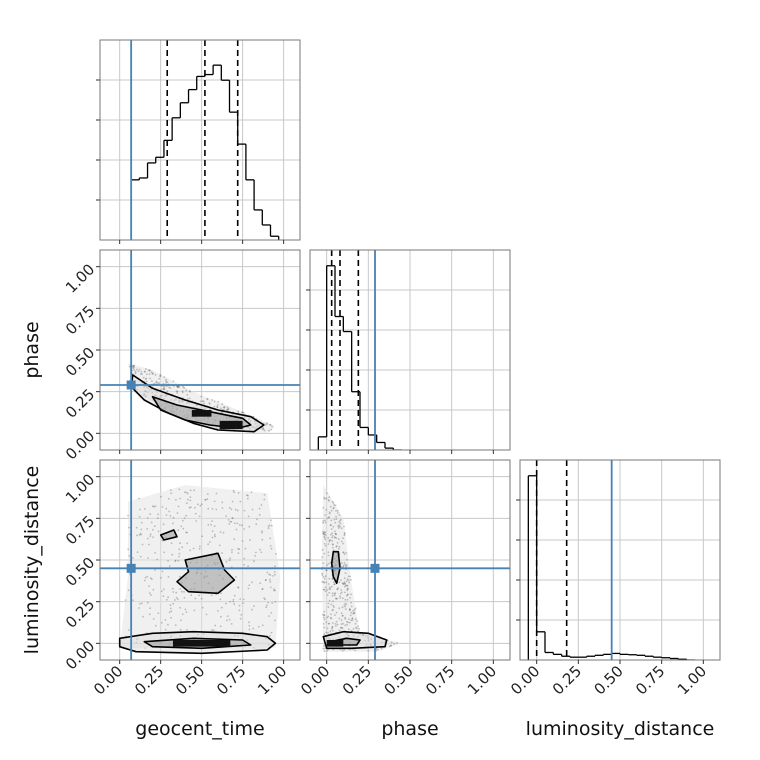 The width and height of the screenshot is (760, 760). I want to click on y-tick-label-phase-0: 0.00, so click(80, 445).